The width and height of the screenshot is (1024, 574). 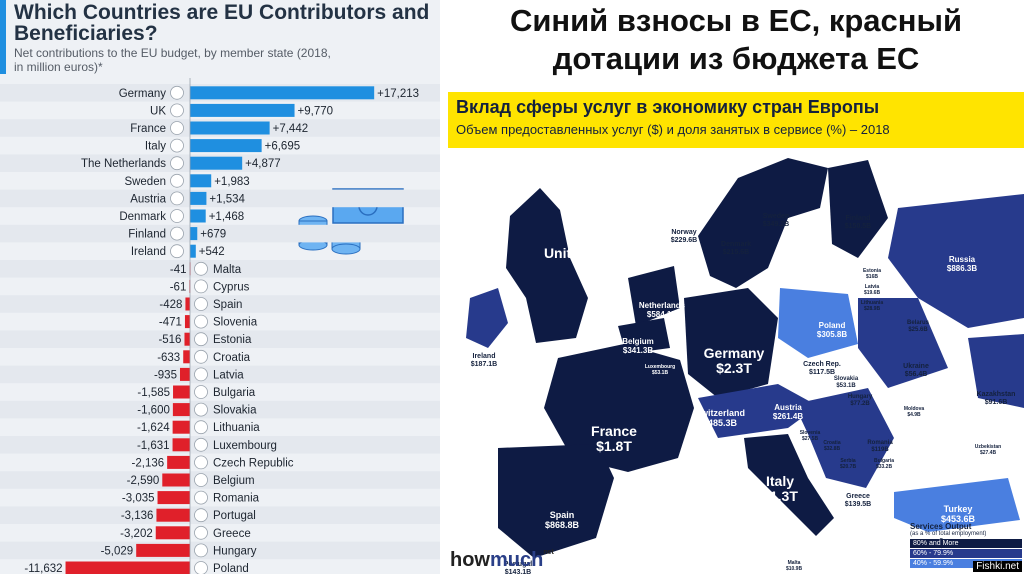 What do you see at coordinates (962, 259) in the screenshot?
I see `map-country-name: Russia` at bounding box center [962, 259].